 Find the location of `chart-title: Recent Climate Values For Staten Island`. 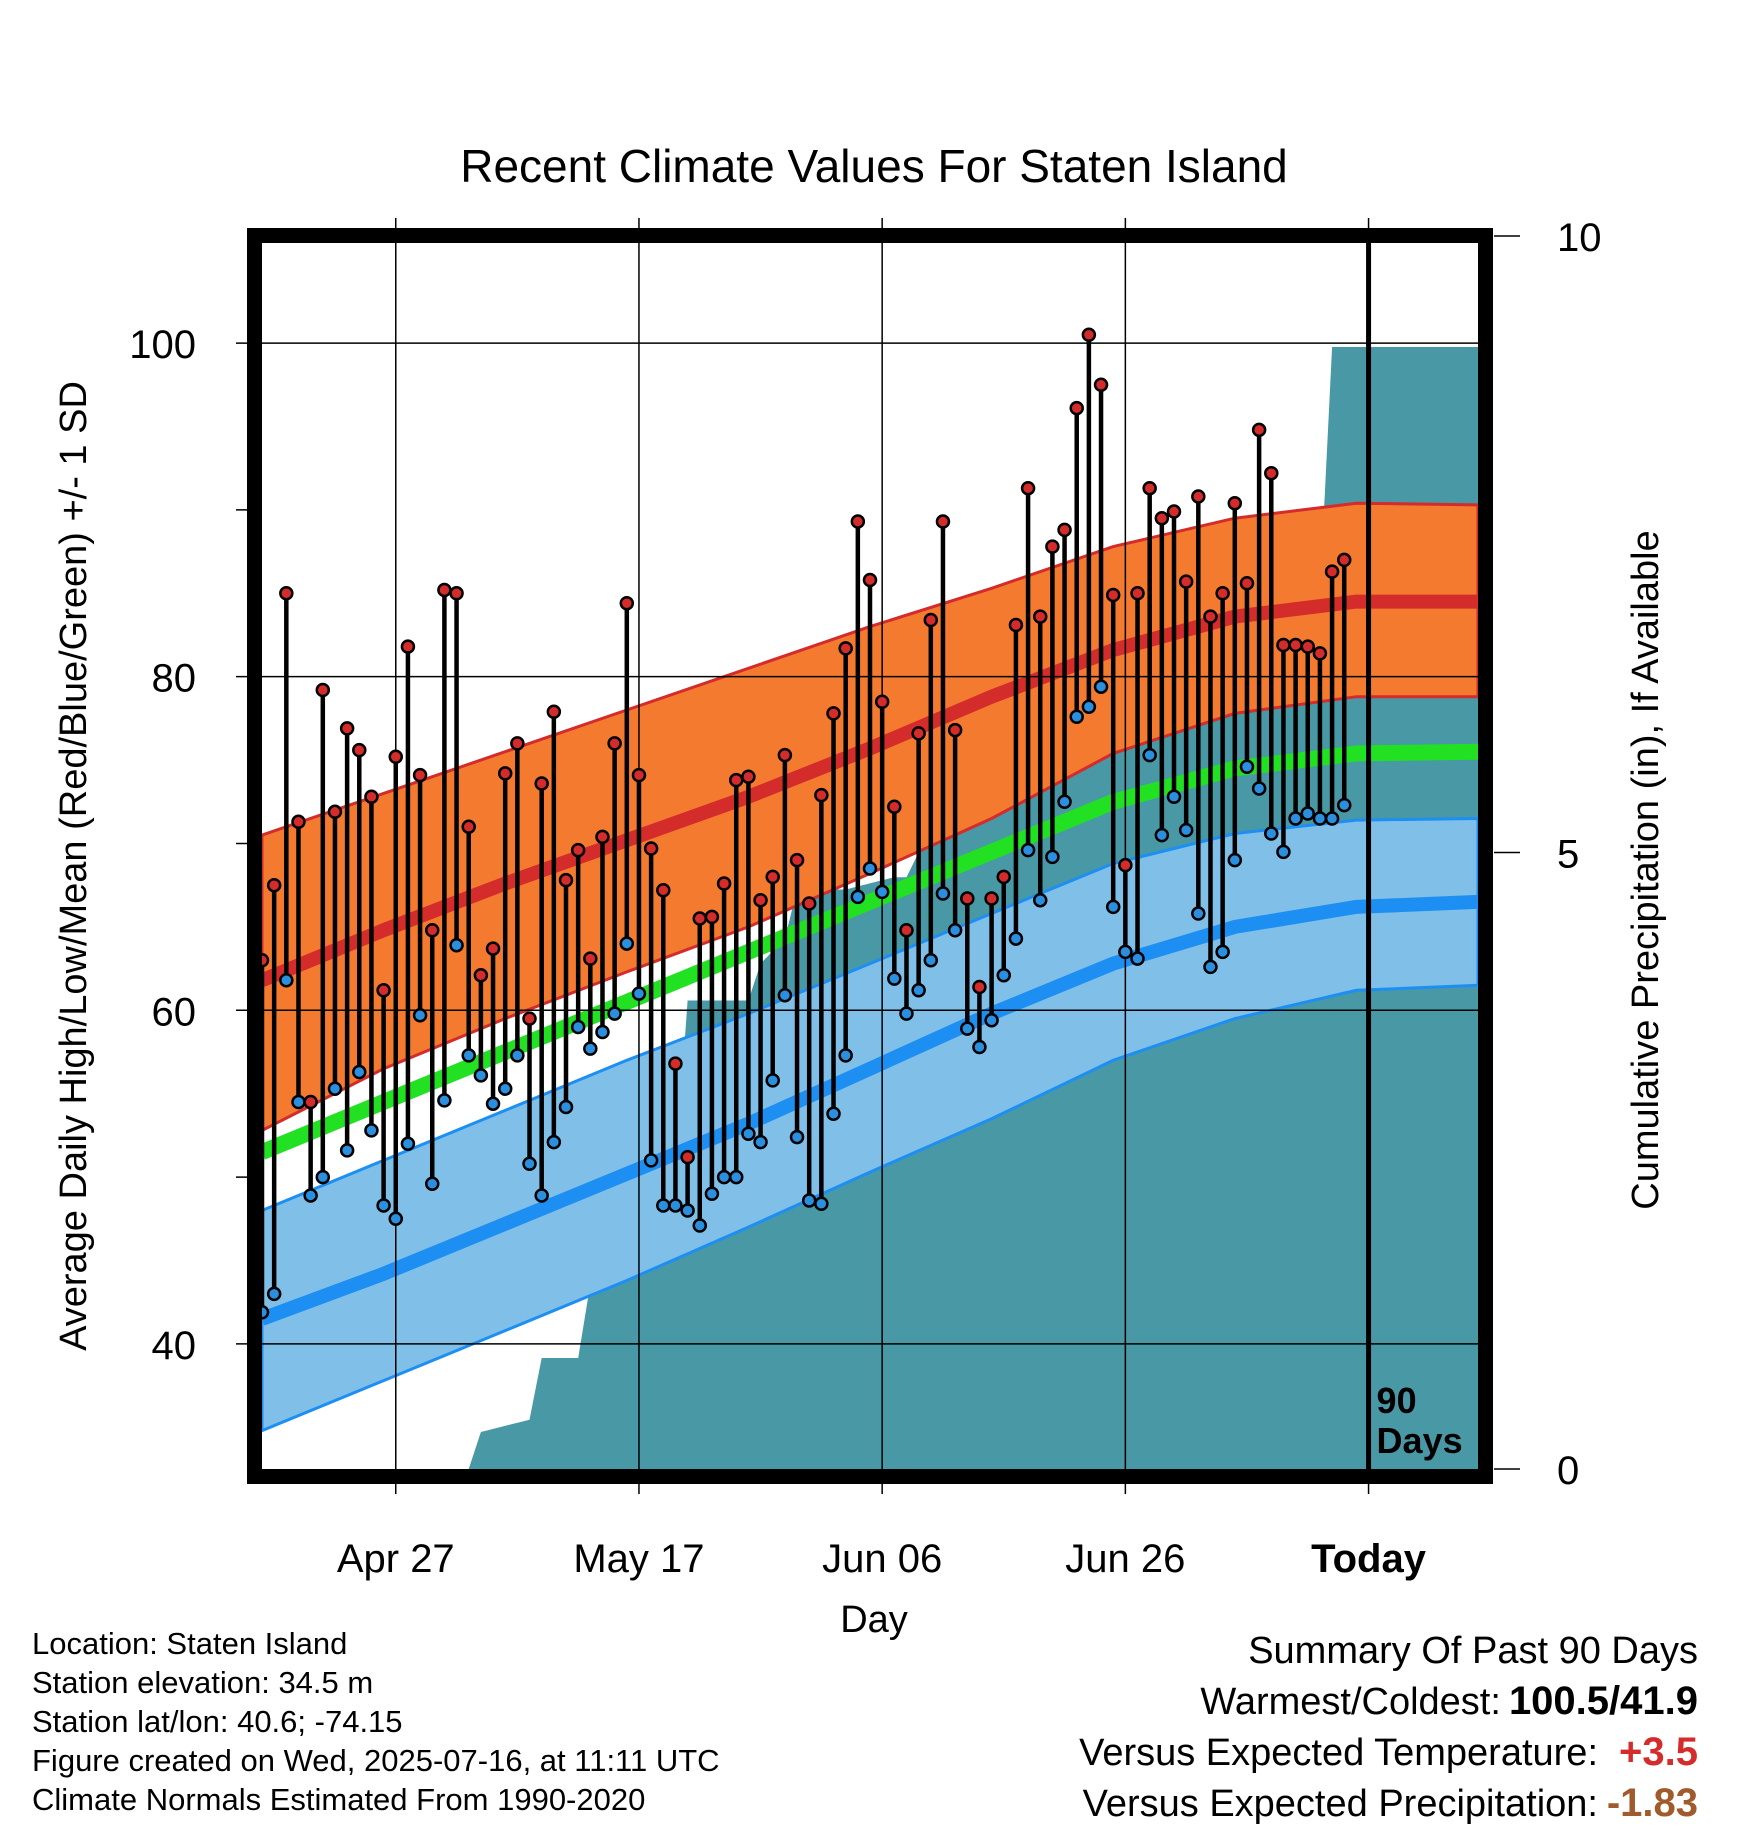

chart-title: Recent Climate Values For Staten Island is located at coordinates (874, 166).